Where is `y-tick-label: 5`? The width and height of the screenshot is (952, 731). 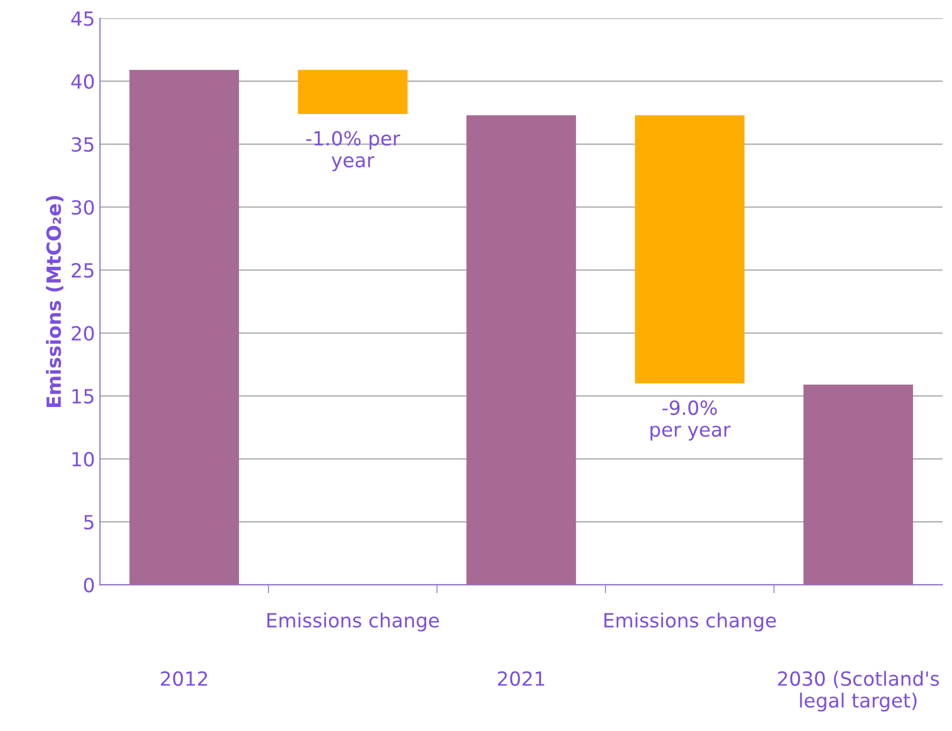
y-tick-label: 5 is located at coordinates (89, 522).